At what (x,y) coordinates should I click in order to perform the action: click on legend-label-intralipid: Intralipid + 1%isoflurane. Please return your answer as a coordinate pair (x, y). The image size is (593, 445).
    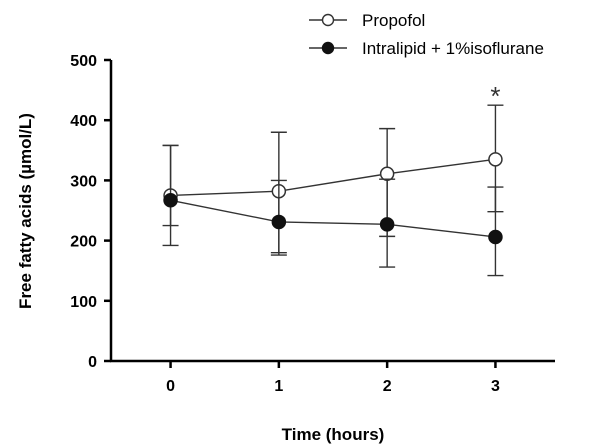
    Looking at the image, I should click on (453, 48).